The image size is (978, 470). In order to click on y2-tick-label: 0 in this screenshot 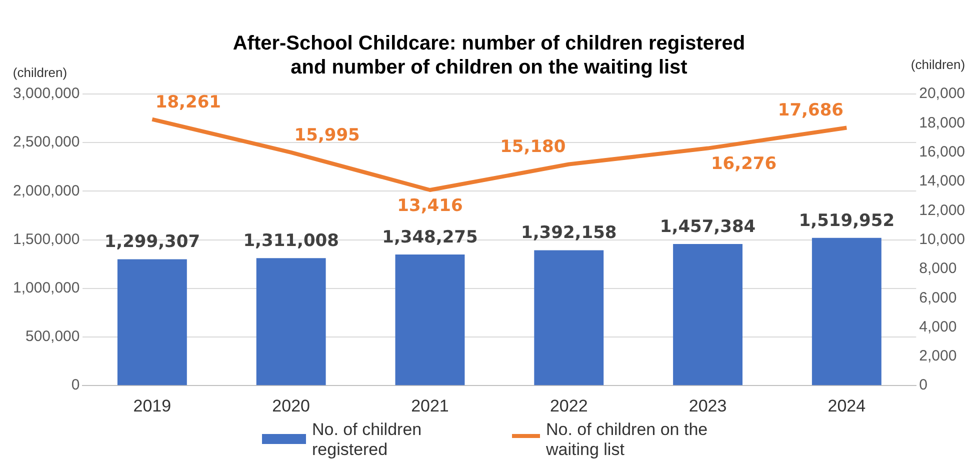, I will do `click(923, 385)`.